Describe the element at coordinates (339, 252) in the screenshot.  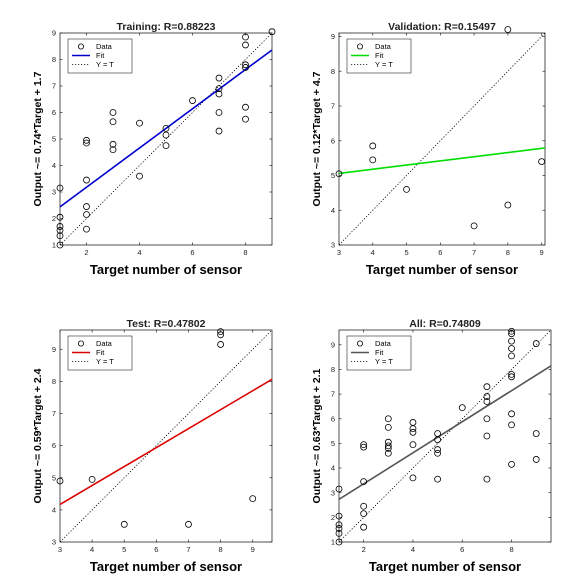
I see `x-tick-label: 3` at that location.